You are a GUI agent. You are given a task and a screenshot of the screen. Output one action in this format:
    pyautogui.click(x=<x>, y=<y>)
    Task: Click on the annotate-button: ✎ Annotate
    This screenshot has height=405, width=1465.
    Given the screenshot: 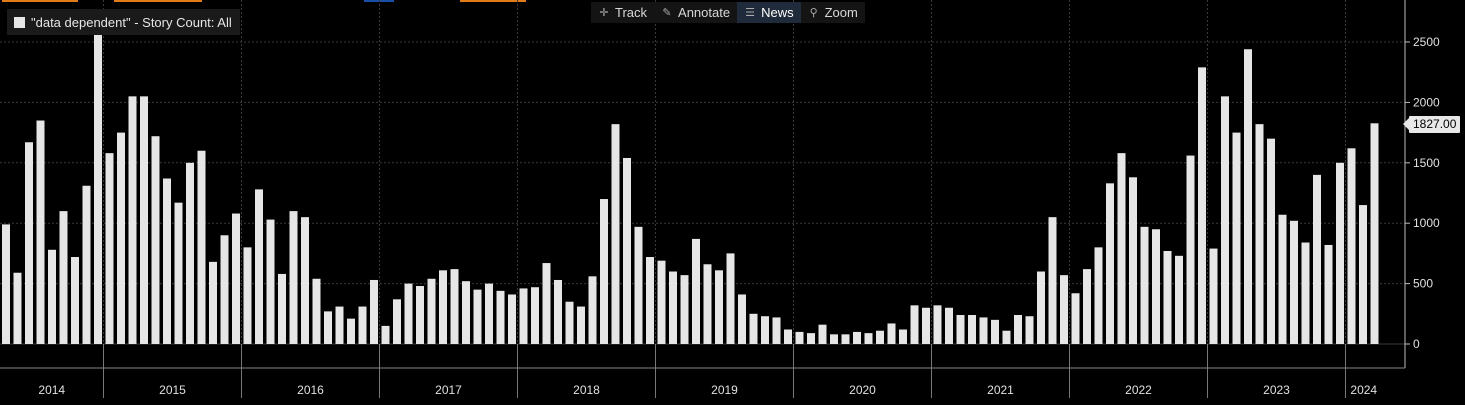 What is the action you would take?
    pyautogui.click(x=695, y=12)
    